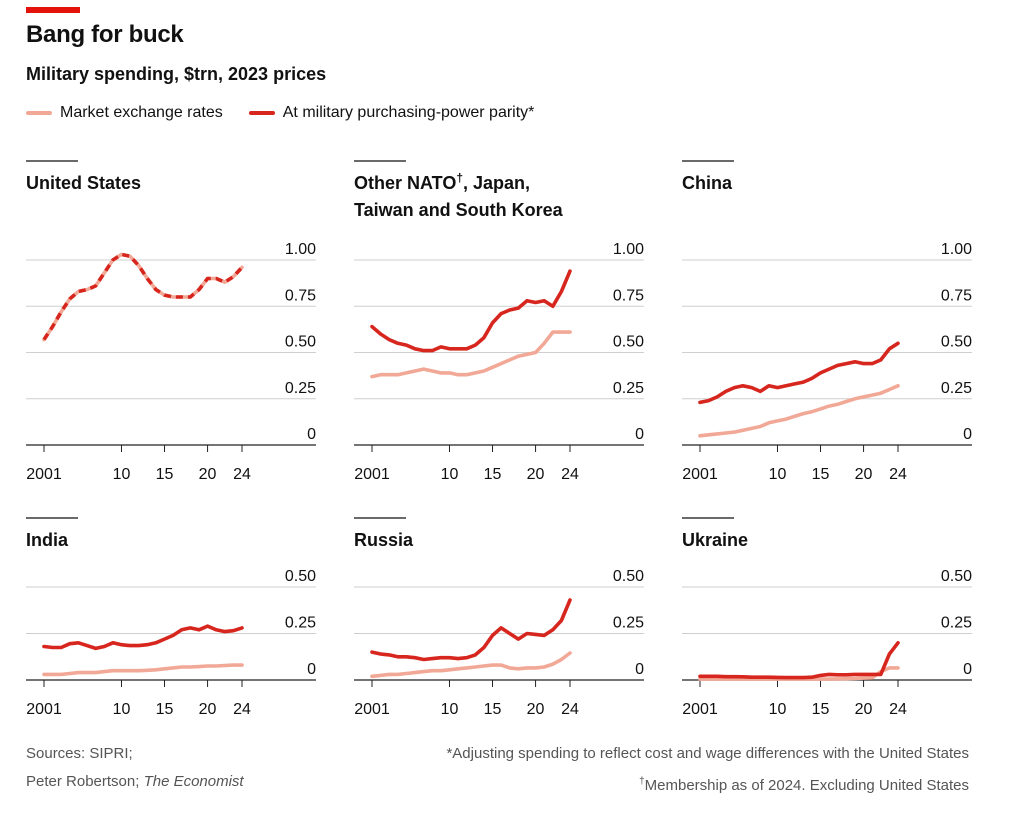  I want to click on panel-title-text-china: China, so click(707, 183).